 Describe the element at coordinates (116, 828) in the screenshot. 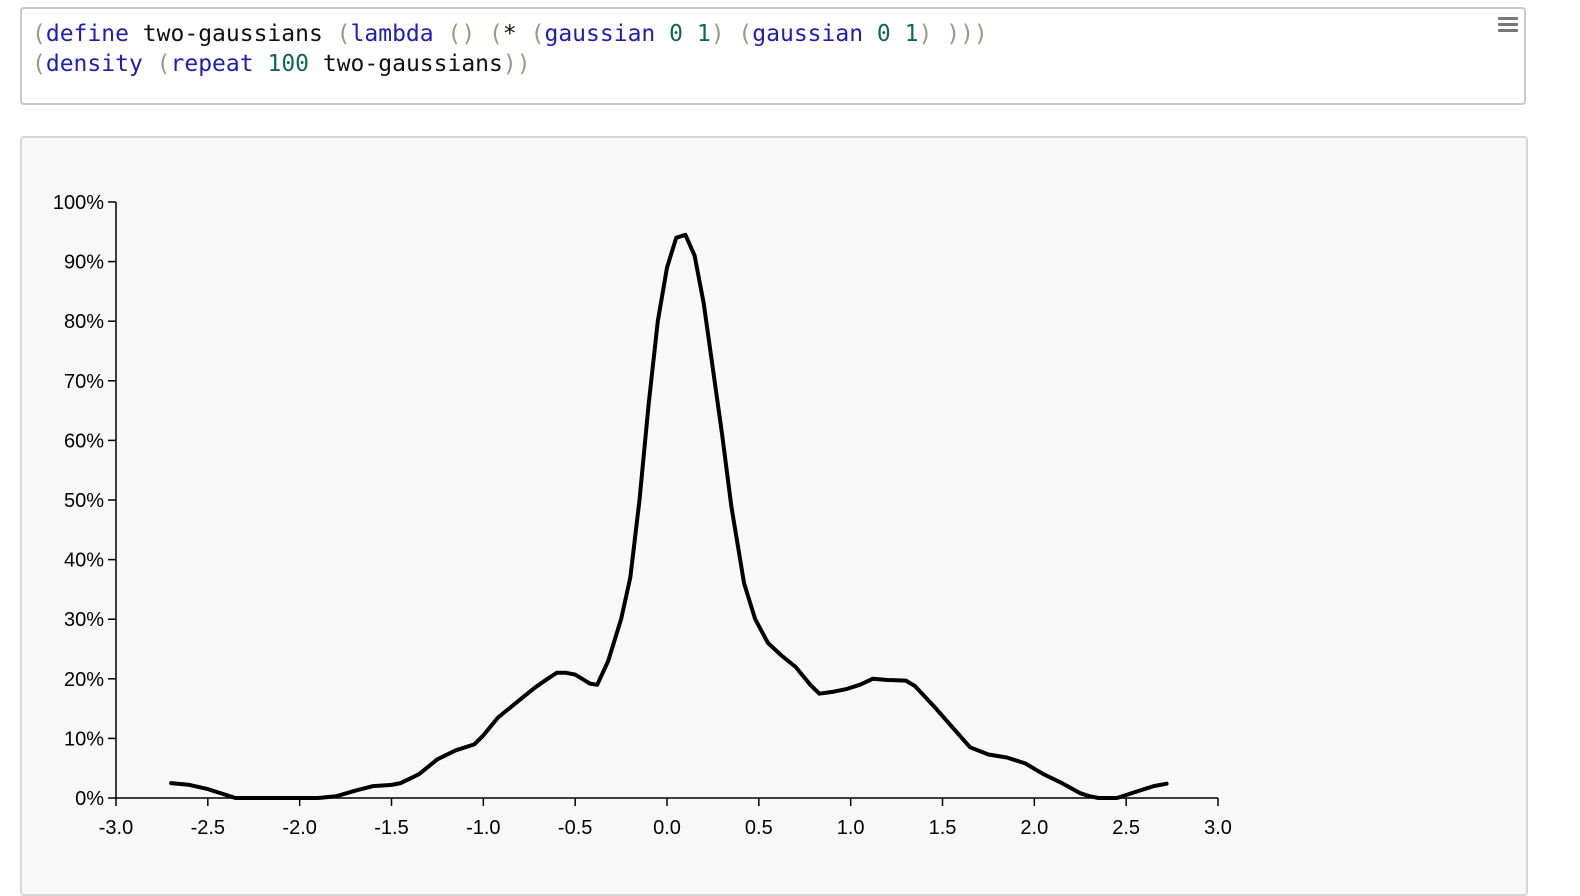

I see `x-tick-label: -3.0` at that location.